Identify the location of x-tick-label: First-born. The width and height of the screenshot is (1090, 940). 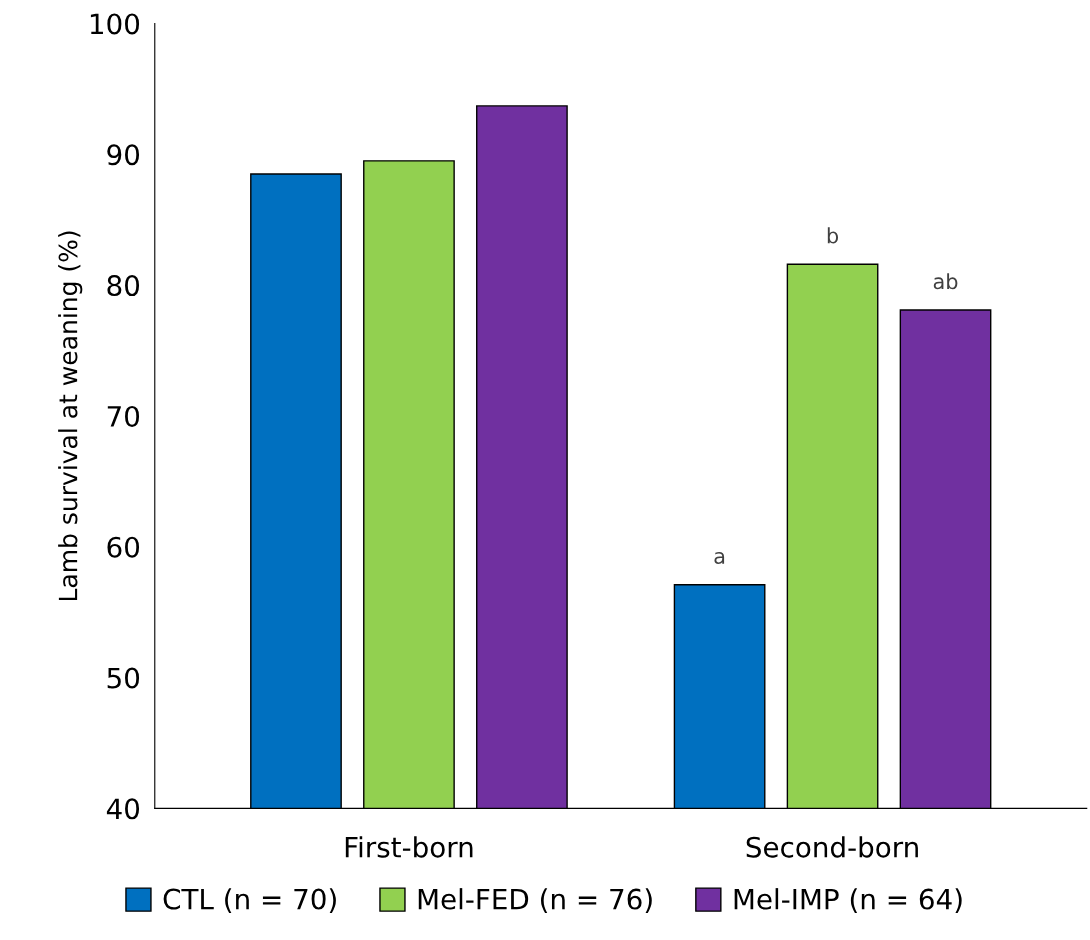
(409, 847).